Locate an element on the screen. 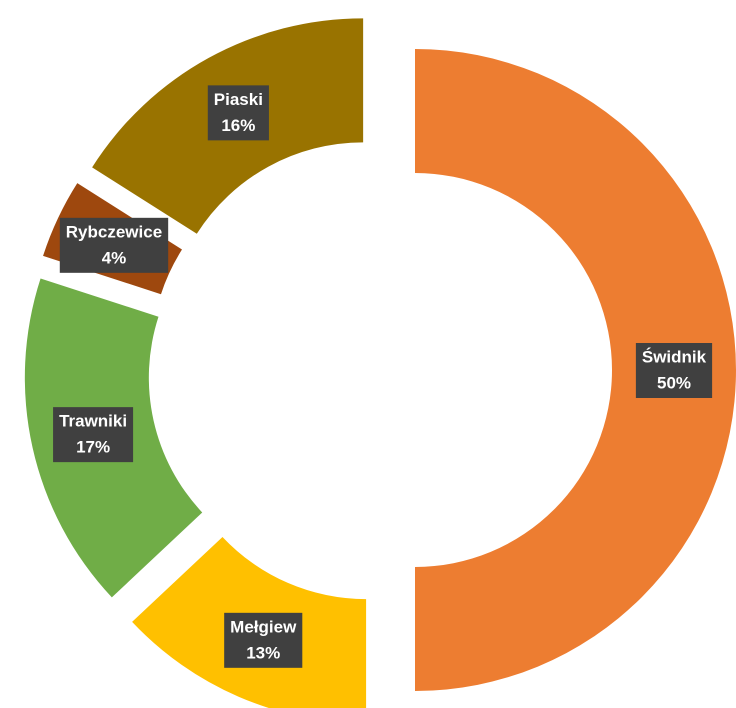  data-label: Trawniki 17% is located at coordinates (93, 435).